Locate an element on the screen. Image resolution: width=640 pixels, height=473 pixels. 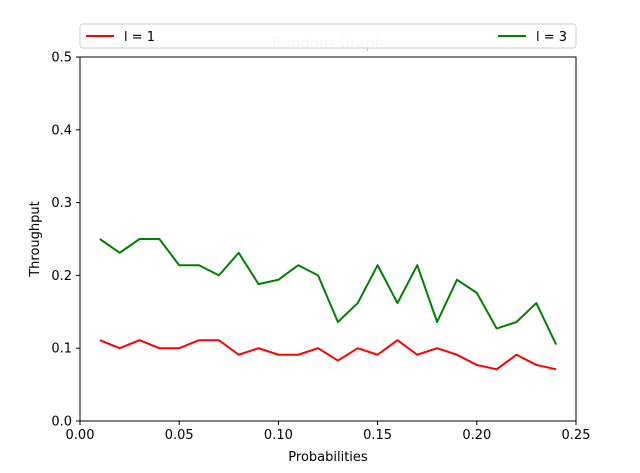
legend-frame is located at coordinates (328, 36).